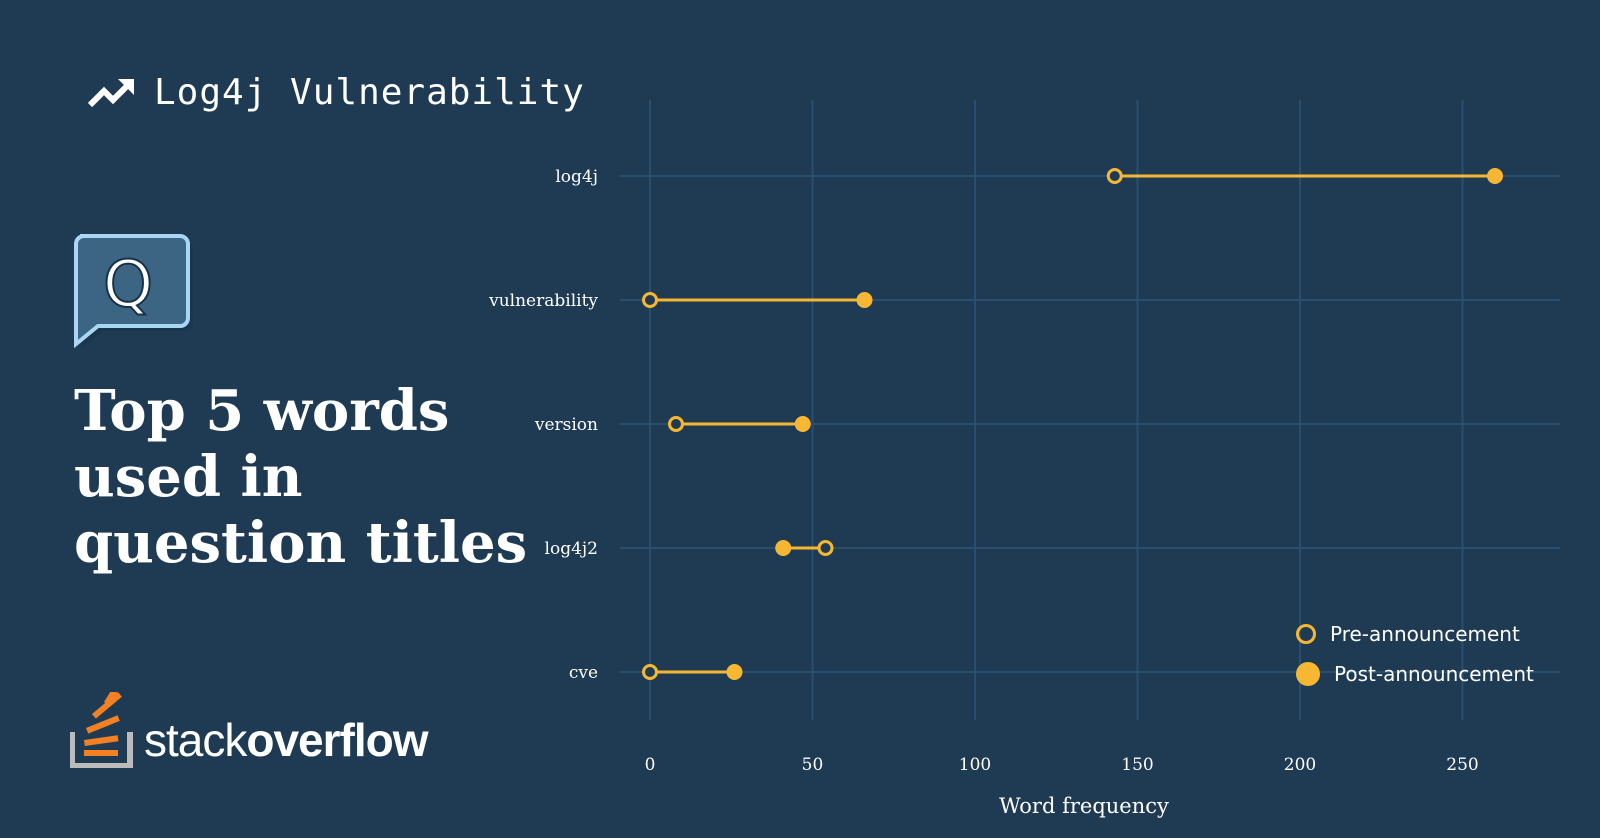  I want to click on question-bubble-icon: Q, so click(135, 292).